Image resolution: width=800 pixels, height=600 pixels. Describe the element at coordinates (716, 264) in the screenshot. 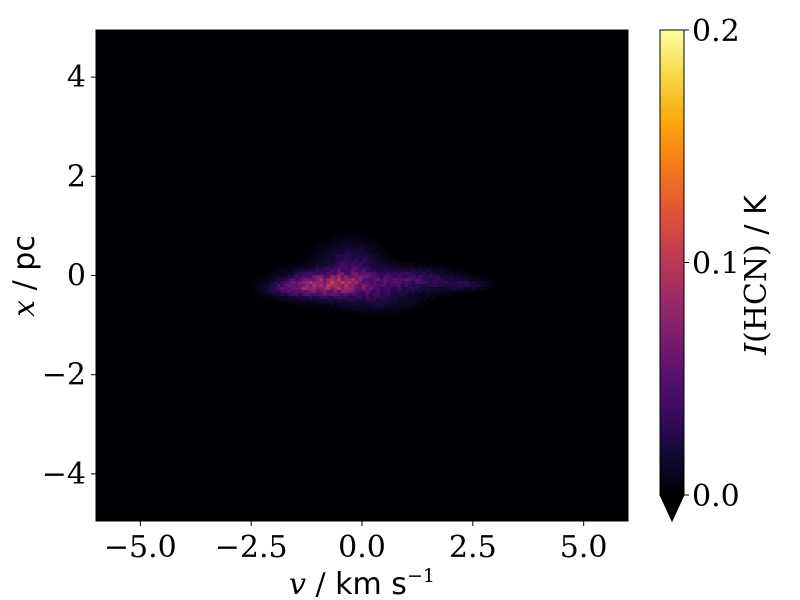

I see `colorbar-tick-label: 0.1` at that location.